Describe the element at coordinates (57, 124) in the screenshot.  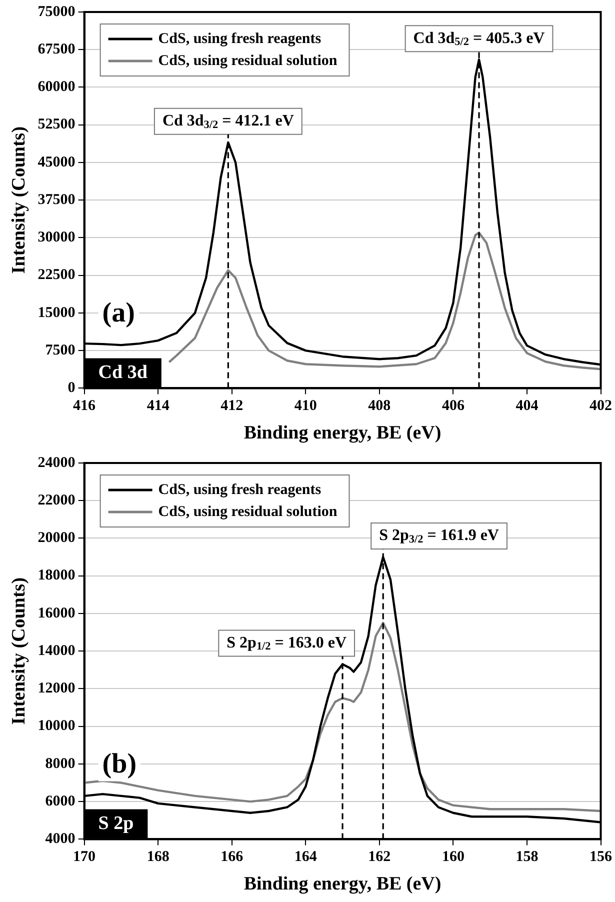
I see `y-tick-label: 52500` at that location.